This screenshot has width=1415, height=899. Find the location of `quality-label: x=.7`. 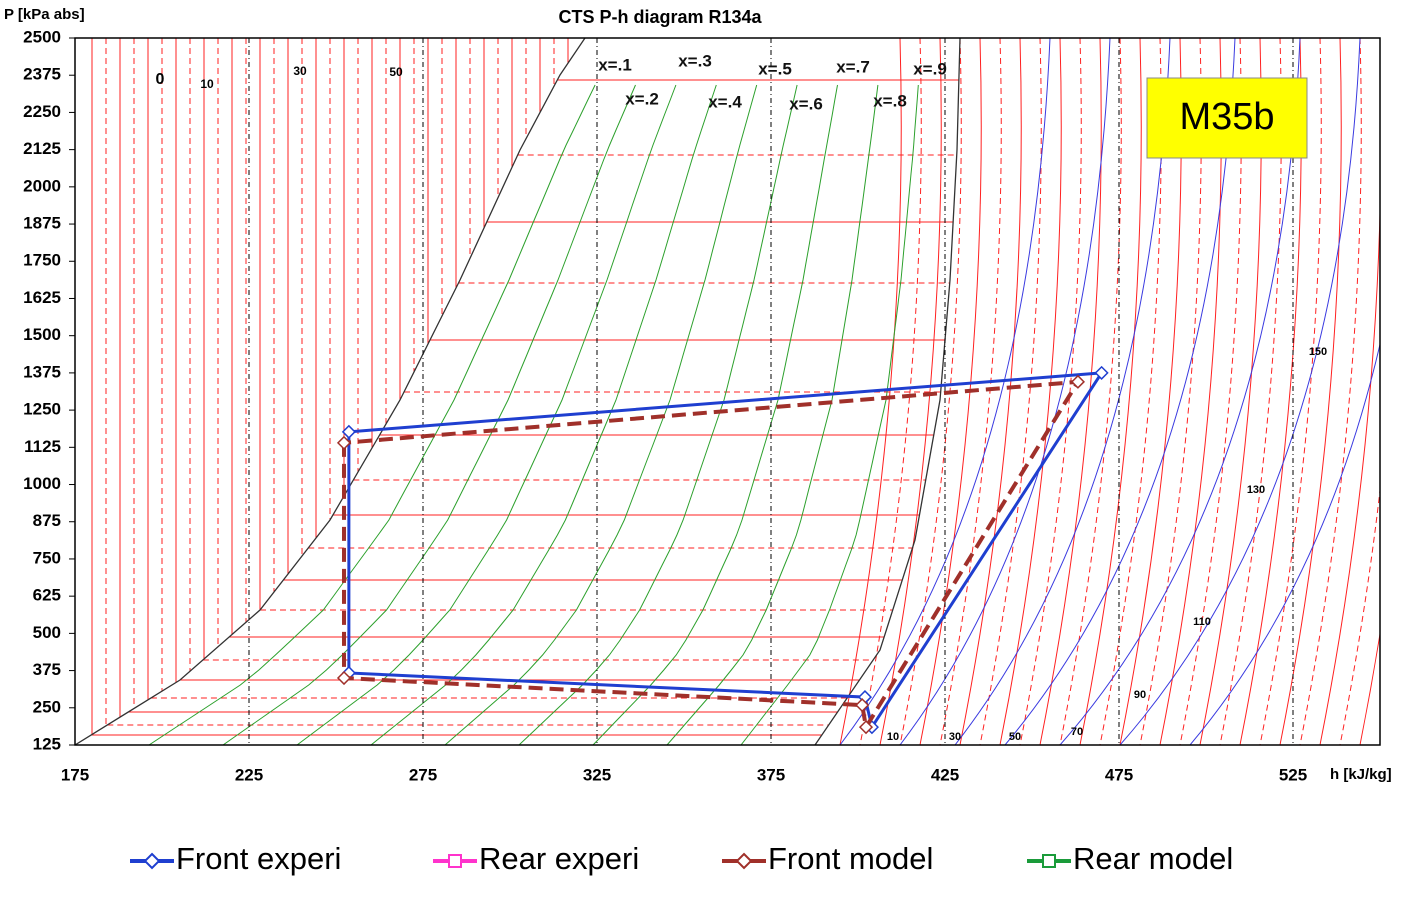

quality-label: x=.7 is located at coordinates (853, 66).